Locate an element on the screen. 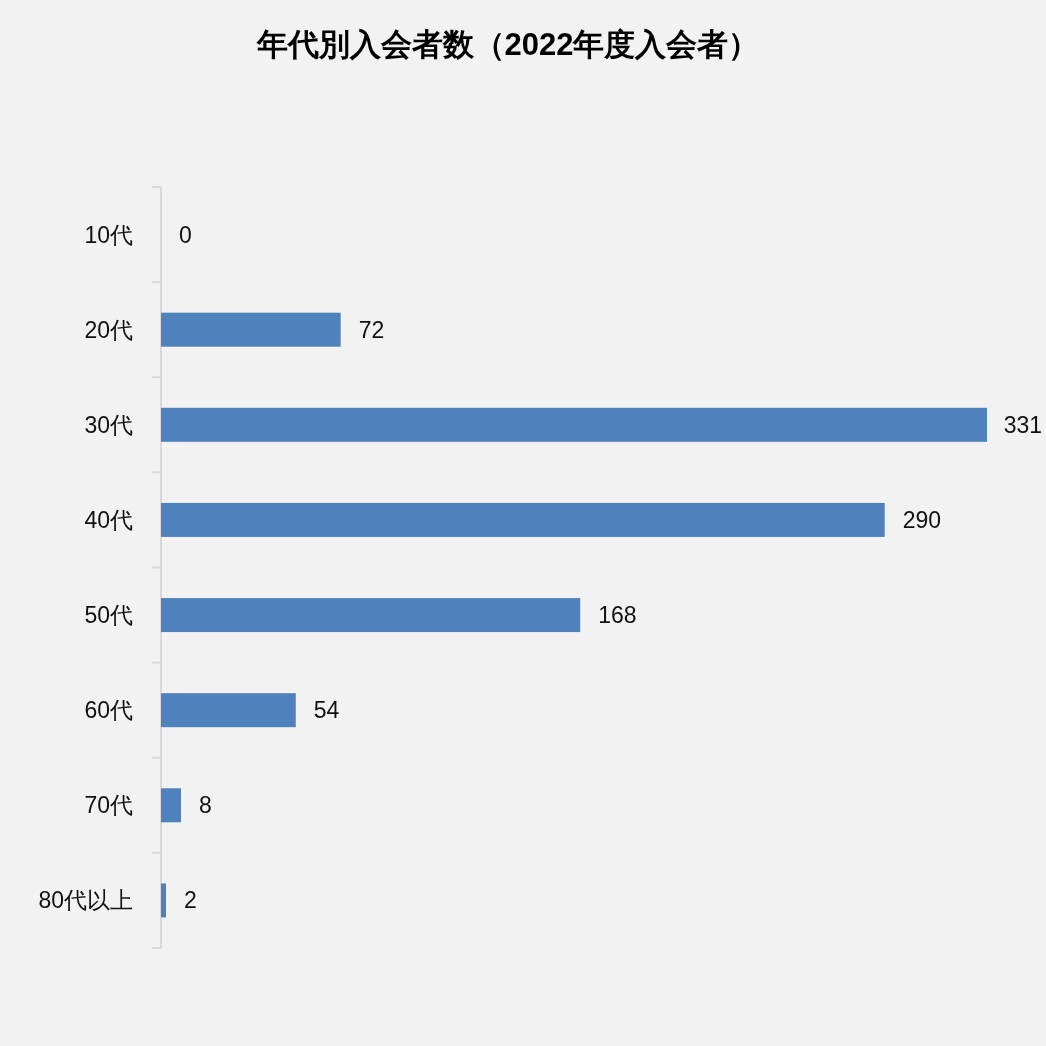 This screenshot has width=1046, height=1046. title: 年代別入会者数（2022年度入会者） is located at coordinates (508, 44).